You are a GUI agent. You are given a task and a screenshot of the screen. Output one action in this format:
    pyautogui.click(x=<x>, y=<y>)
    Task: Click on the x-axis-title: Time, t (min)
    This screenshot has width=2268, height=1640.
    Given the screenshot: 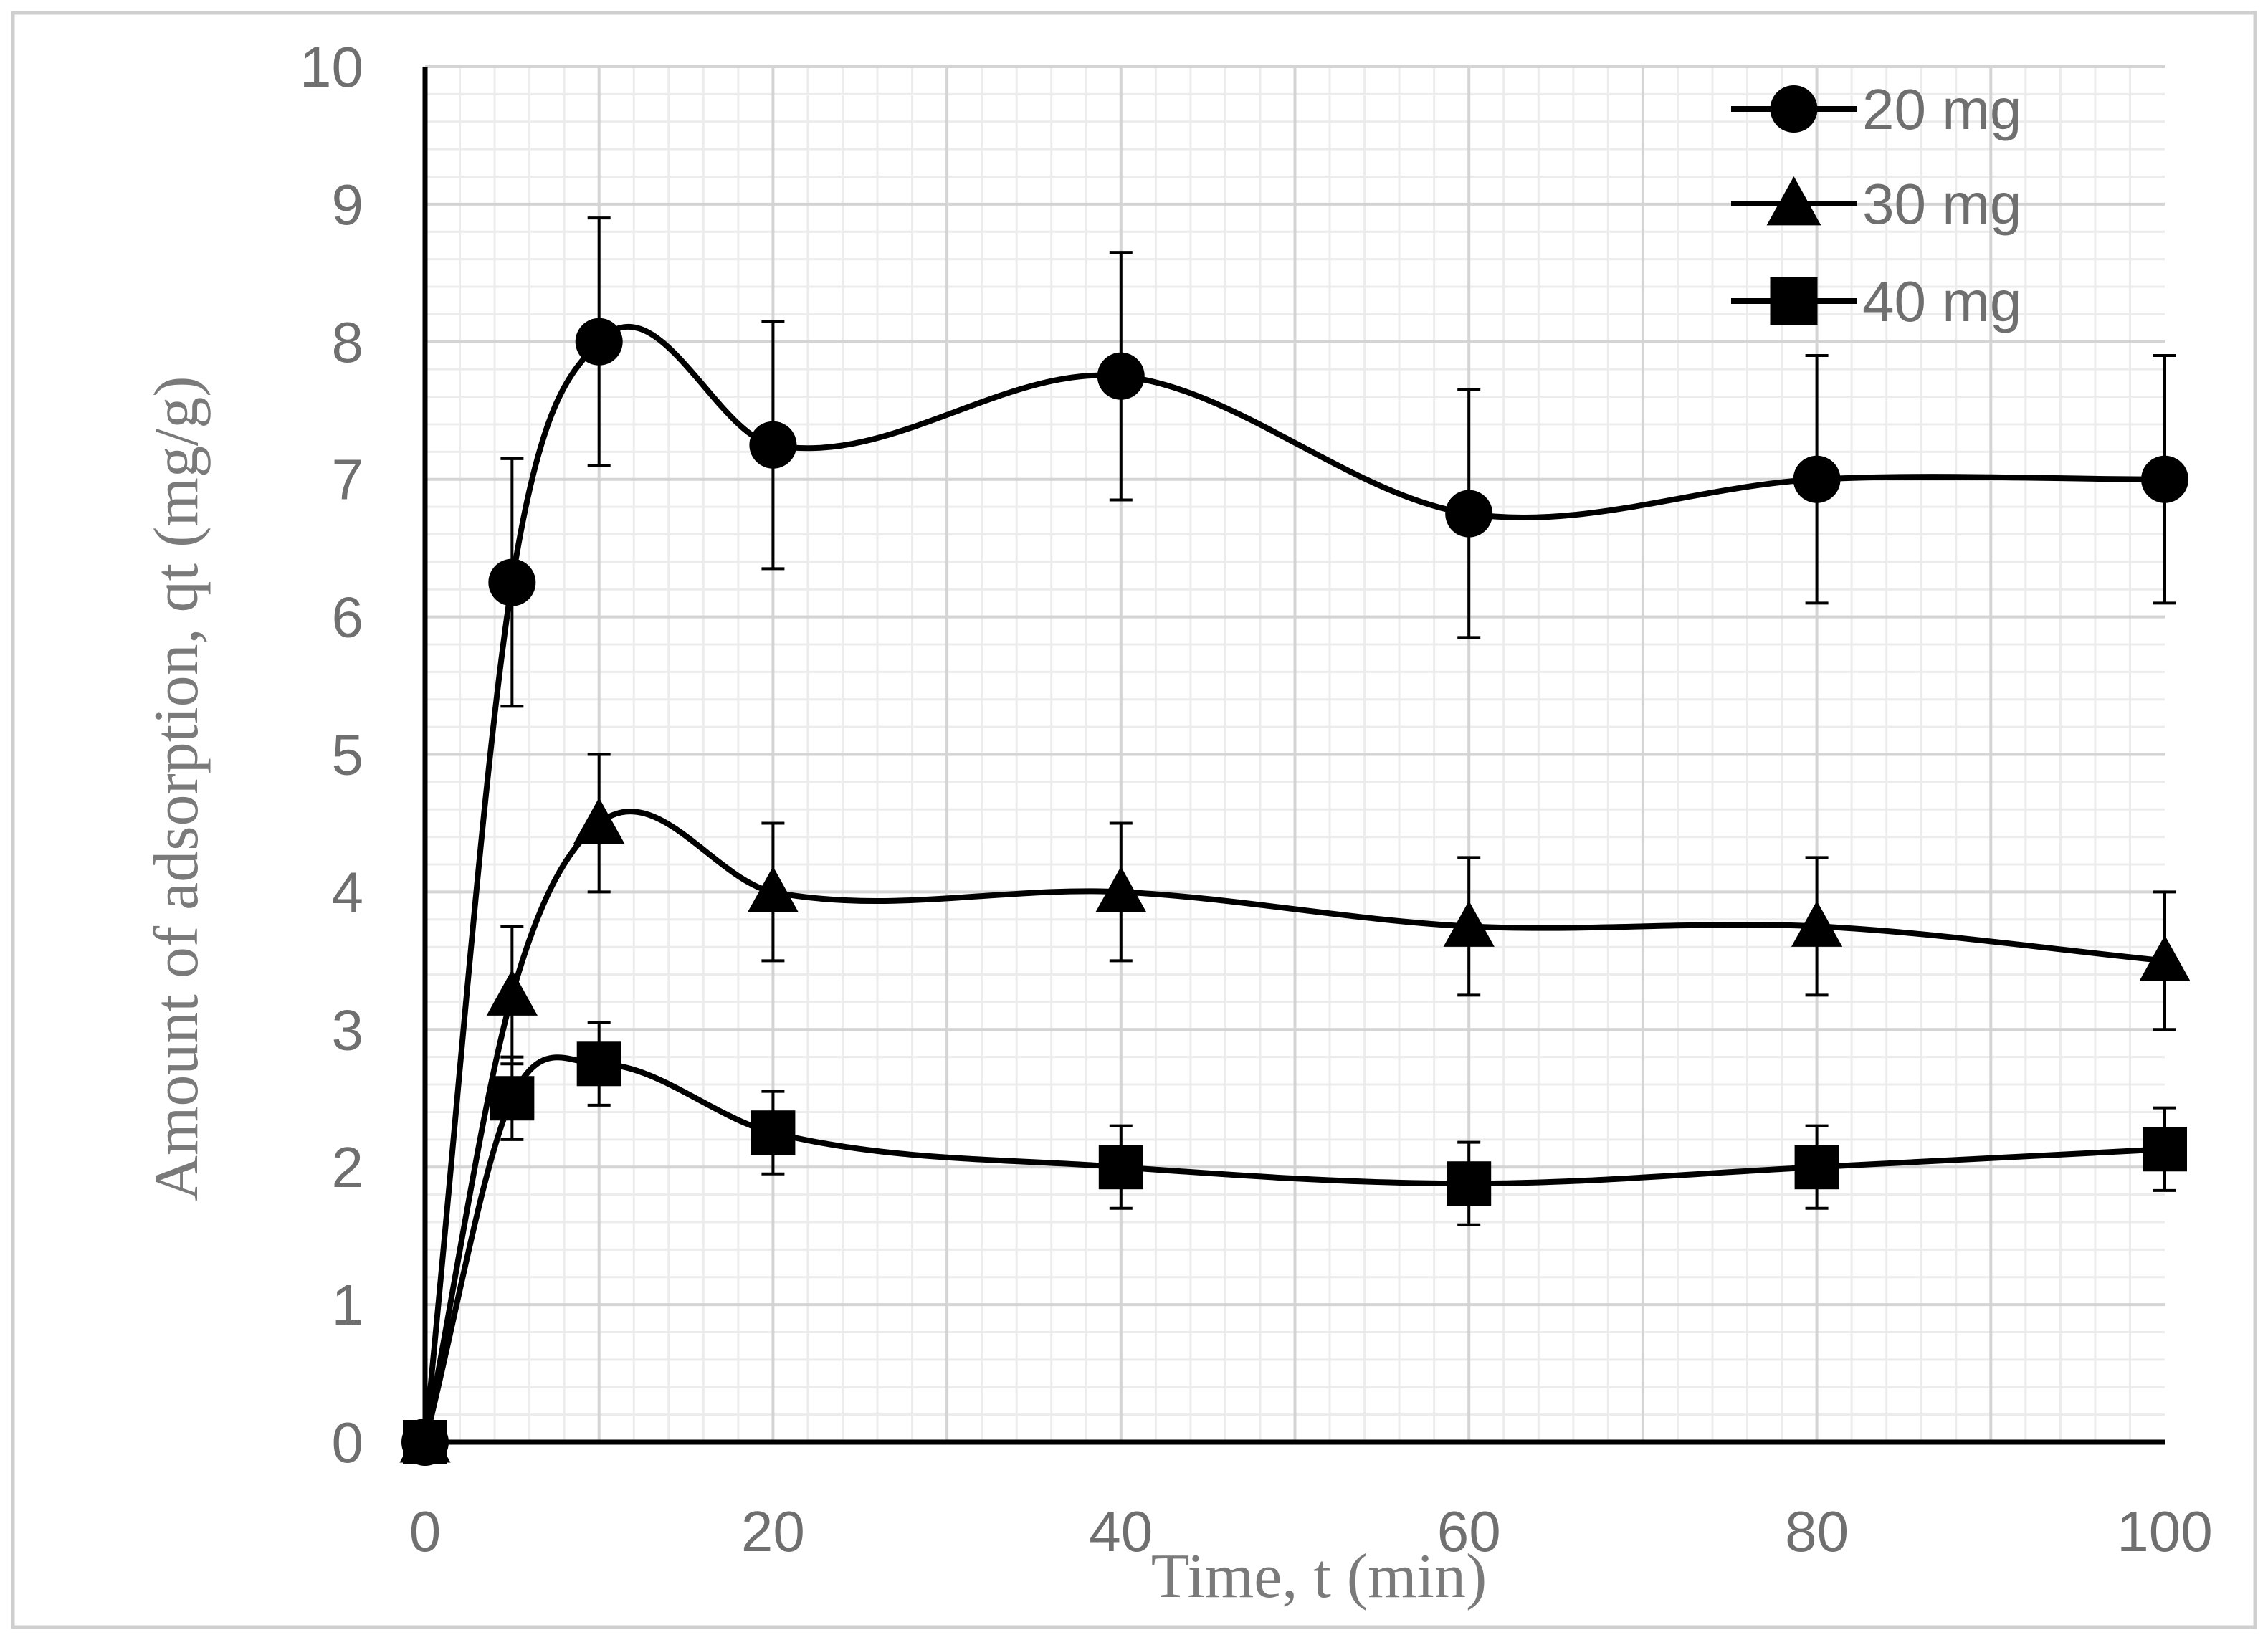 What is the action you would take?
    pyautogui.click(x=1319, y=1576)
    